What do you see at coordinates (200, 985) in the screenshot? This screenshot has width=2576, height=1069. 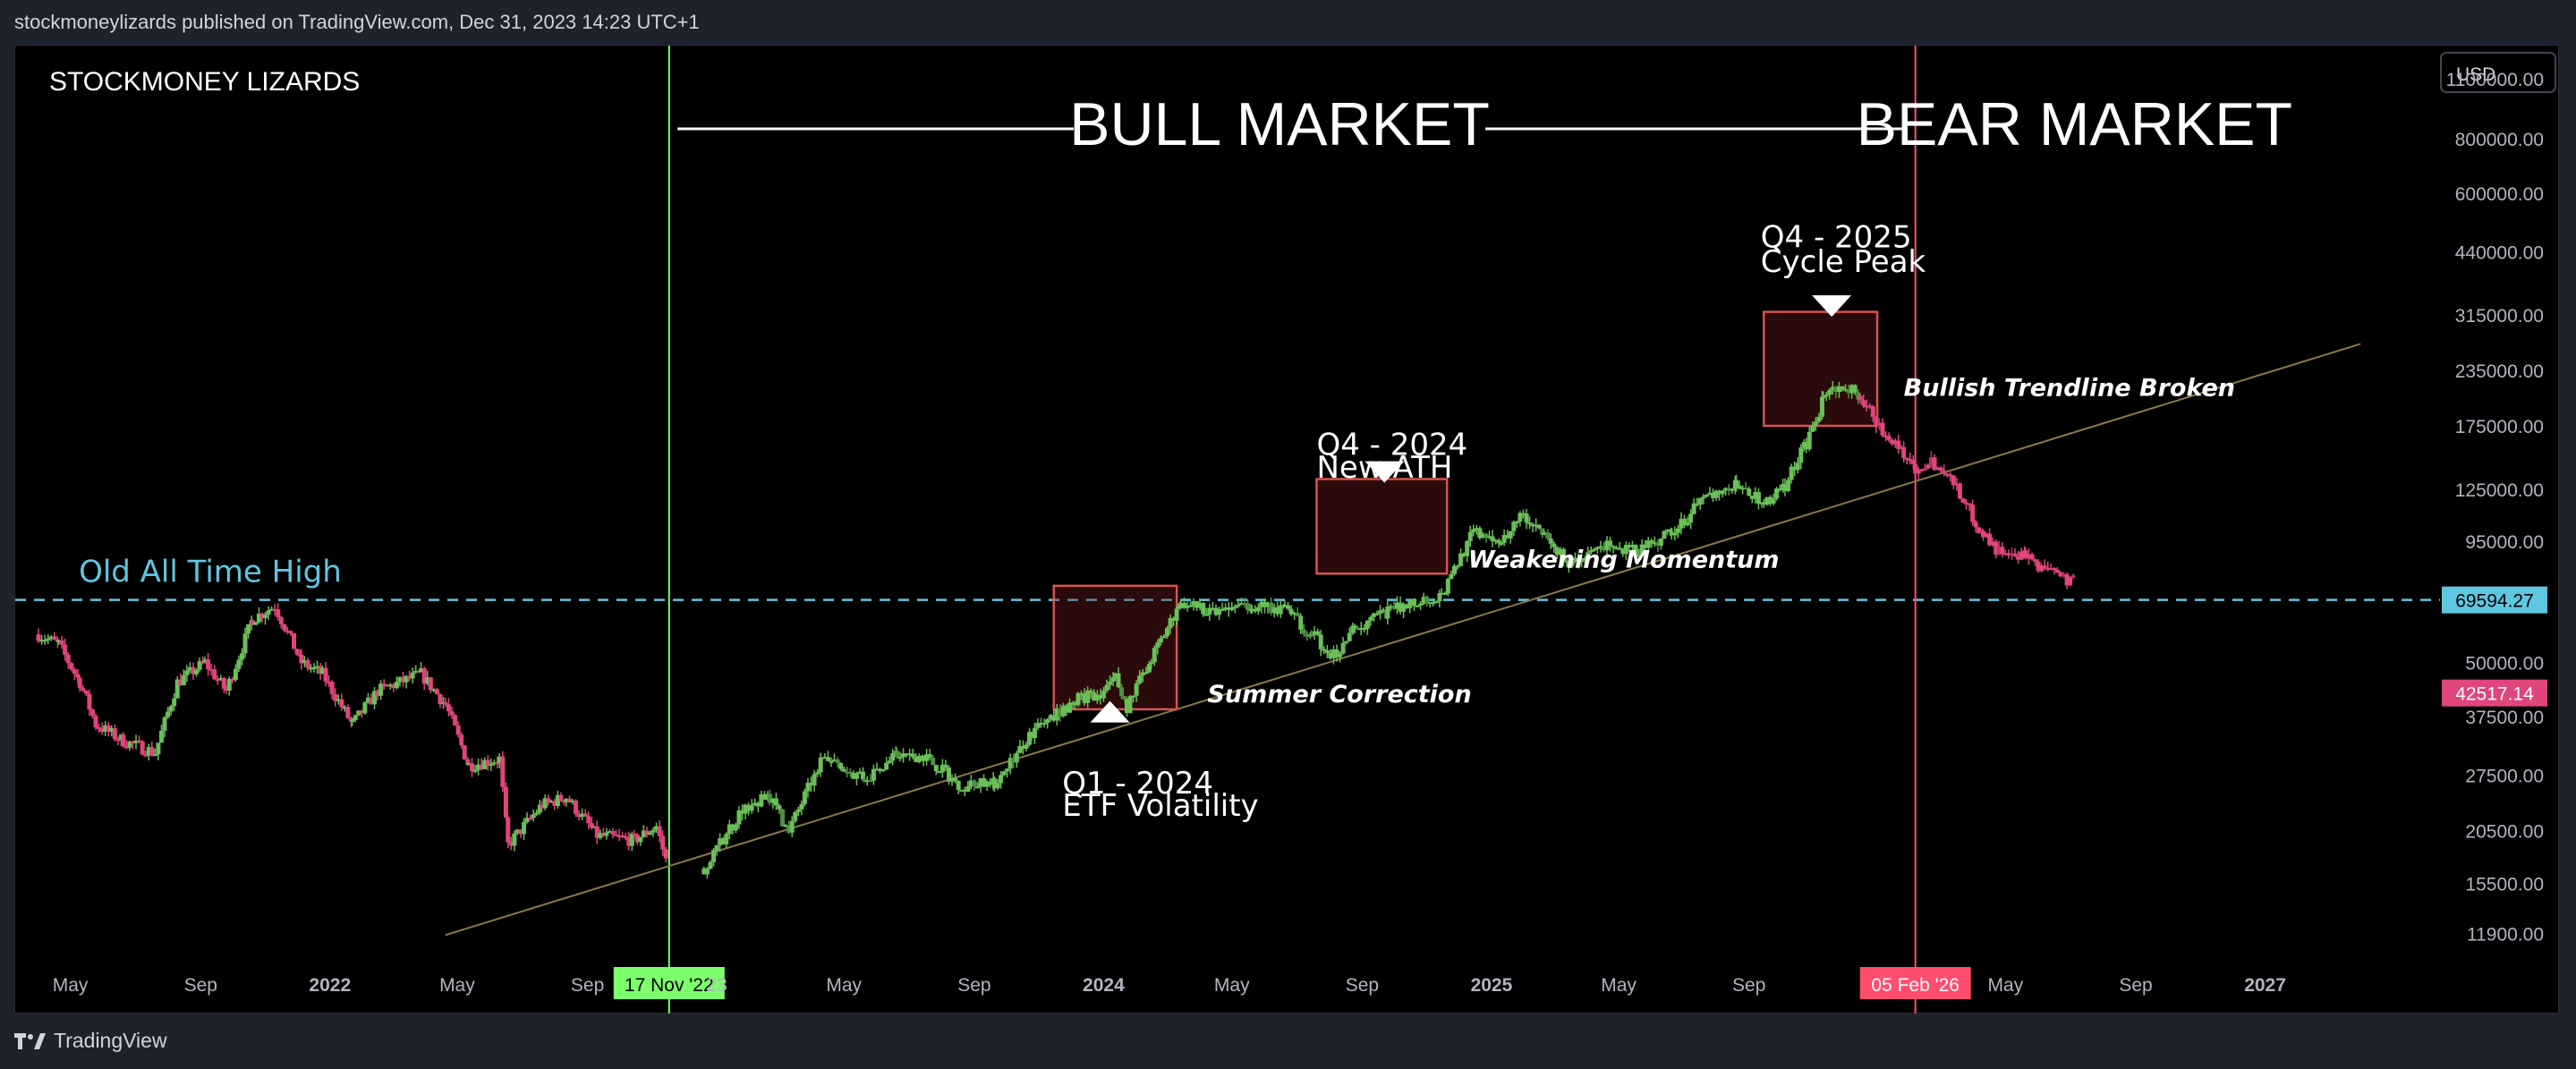 I see `time-tick-label: Sep` at bounding box center [200, 985].